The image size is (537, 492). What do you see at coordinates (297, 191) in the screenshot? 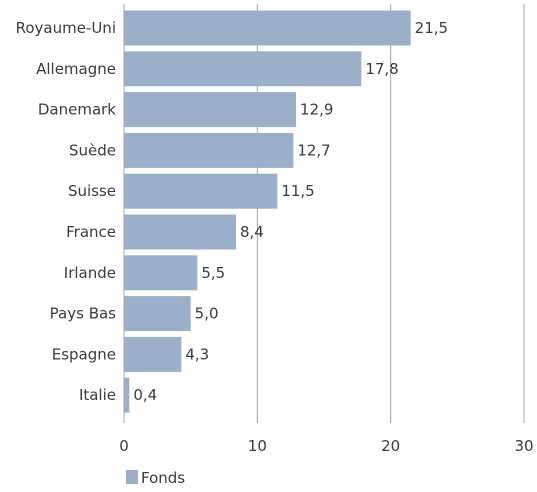
I see `value-label: 11,5` at bounding box center [297, 191].